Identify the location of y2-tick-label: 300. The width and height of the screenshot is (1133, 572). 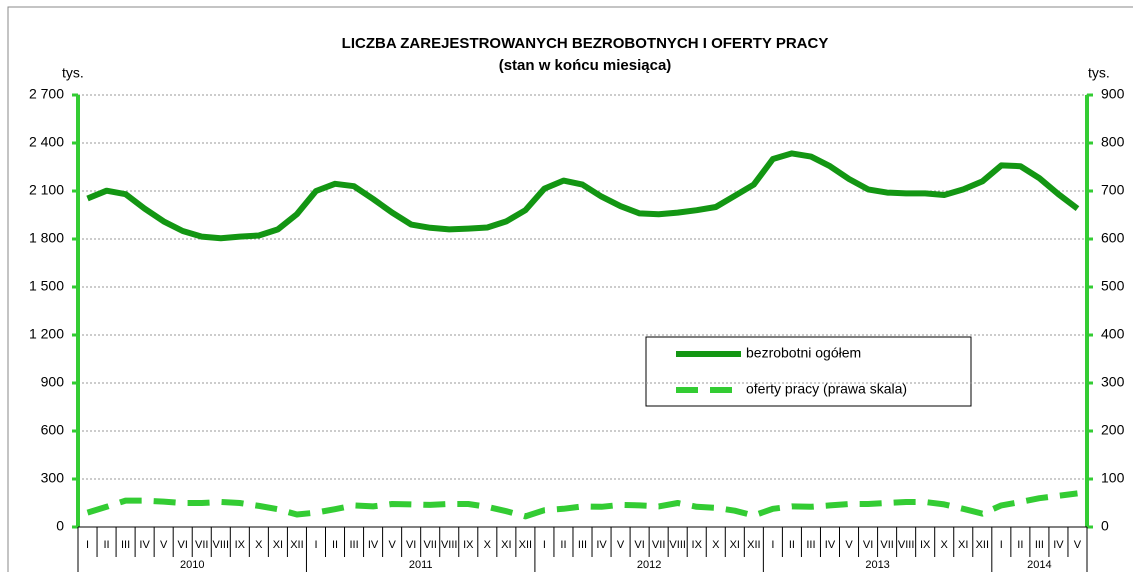
(1113, 382).